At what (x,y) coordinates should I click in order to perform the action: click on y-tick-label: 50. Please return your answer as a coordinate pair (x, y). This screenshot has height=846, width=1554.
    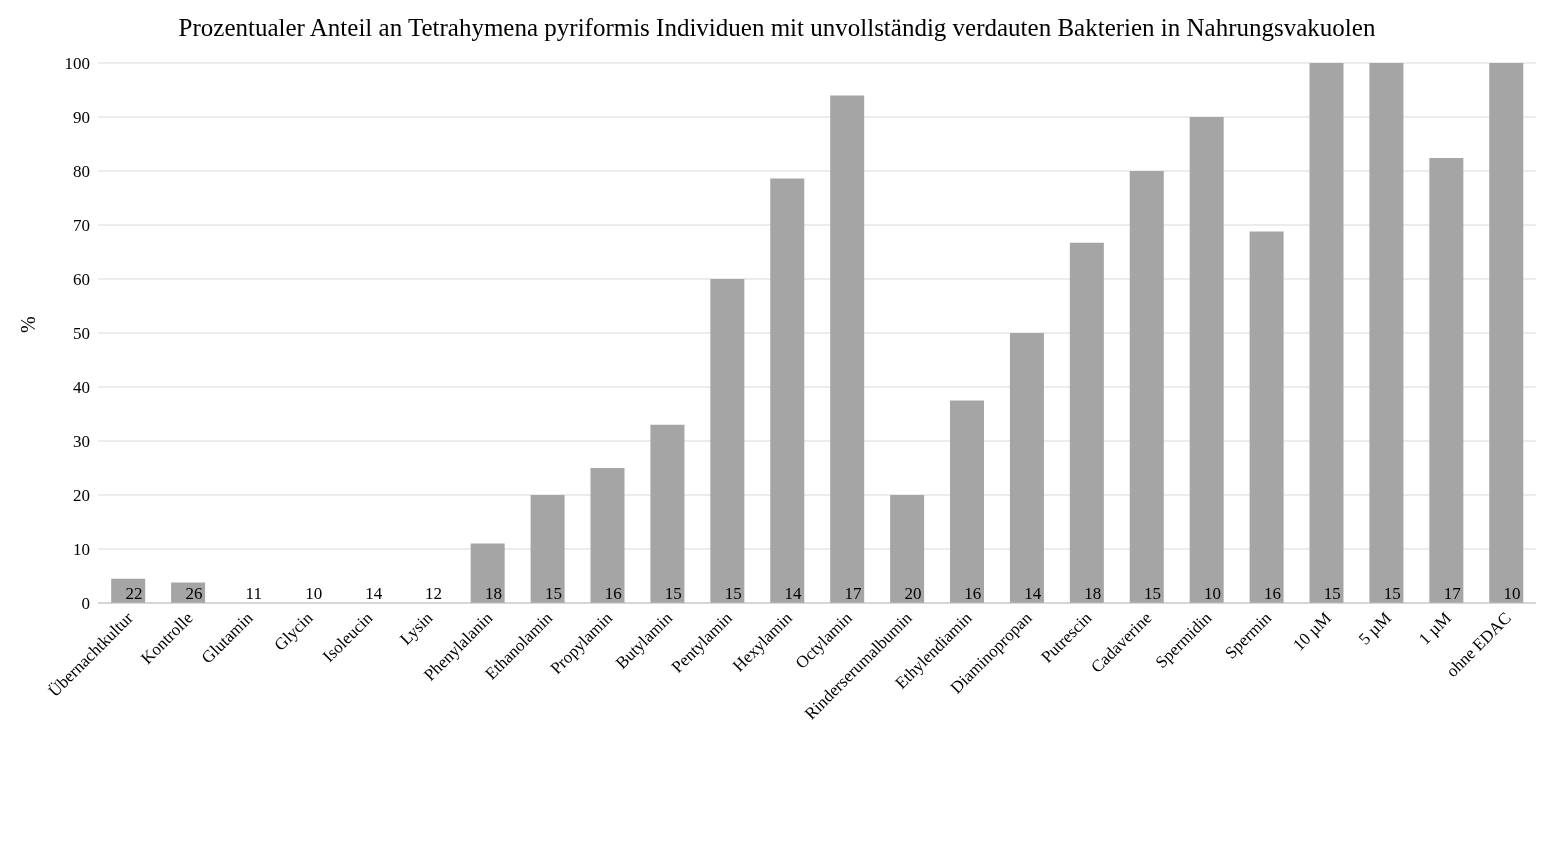
    Looking at the image, I should click on (81, 334).